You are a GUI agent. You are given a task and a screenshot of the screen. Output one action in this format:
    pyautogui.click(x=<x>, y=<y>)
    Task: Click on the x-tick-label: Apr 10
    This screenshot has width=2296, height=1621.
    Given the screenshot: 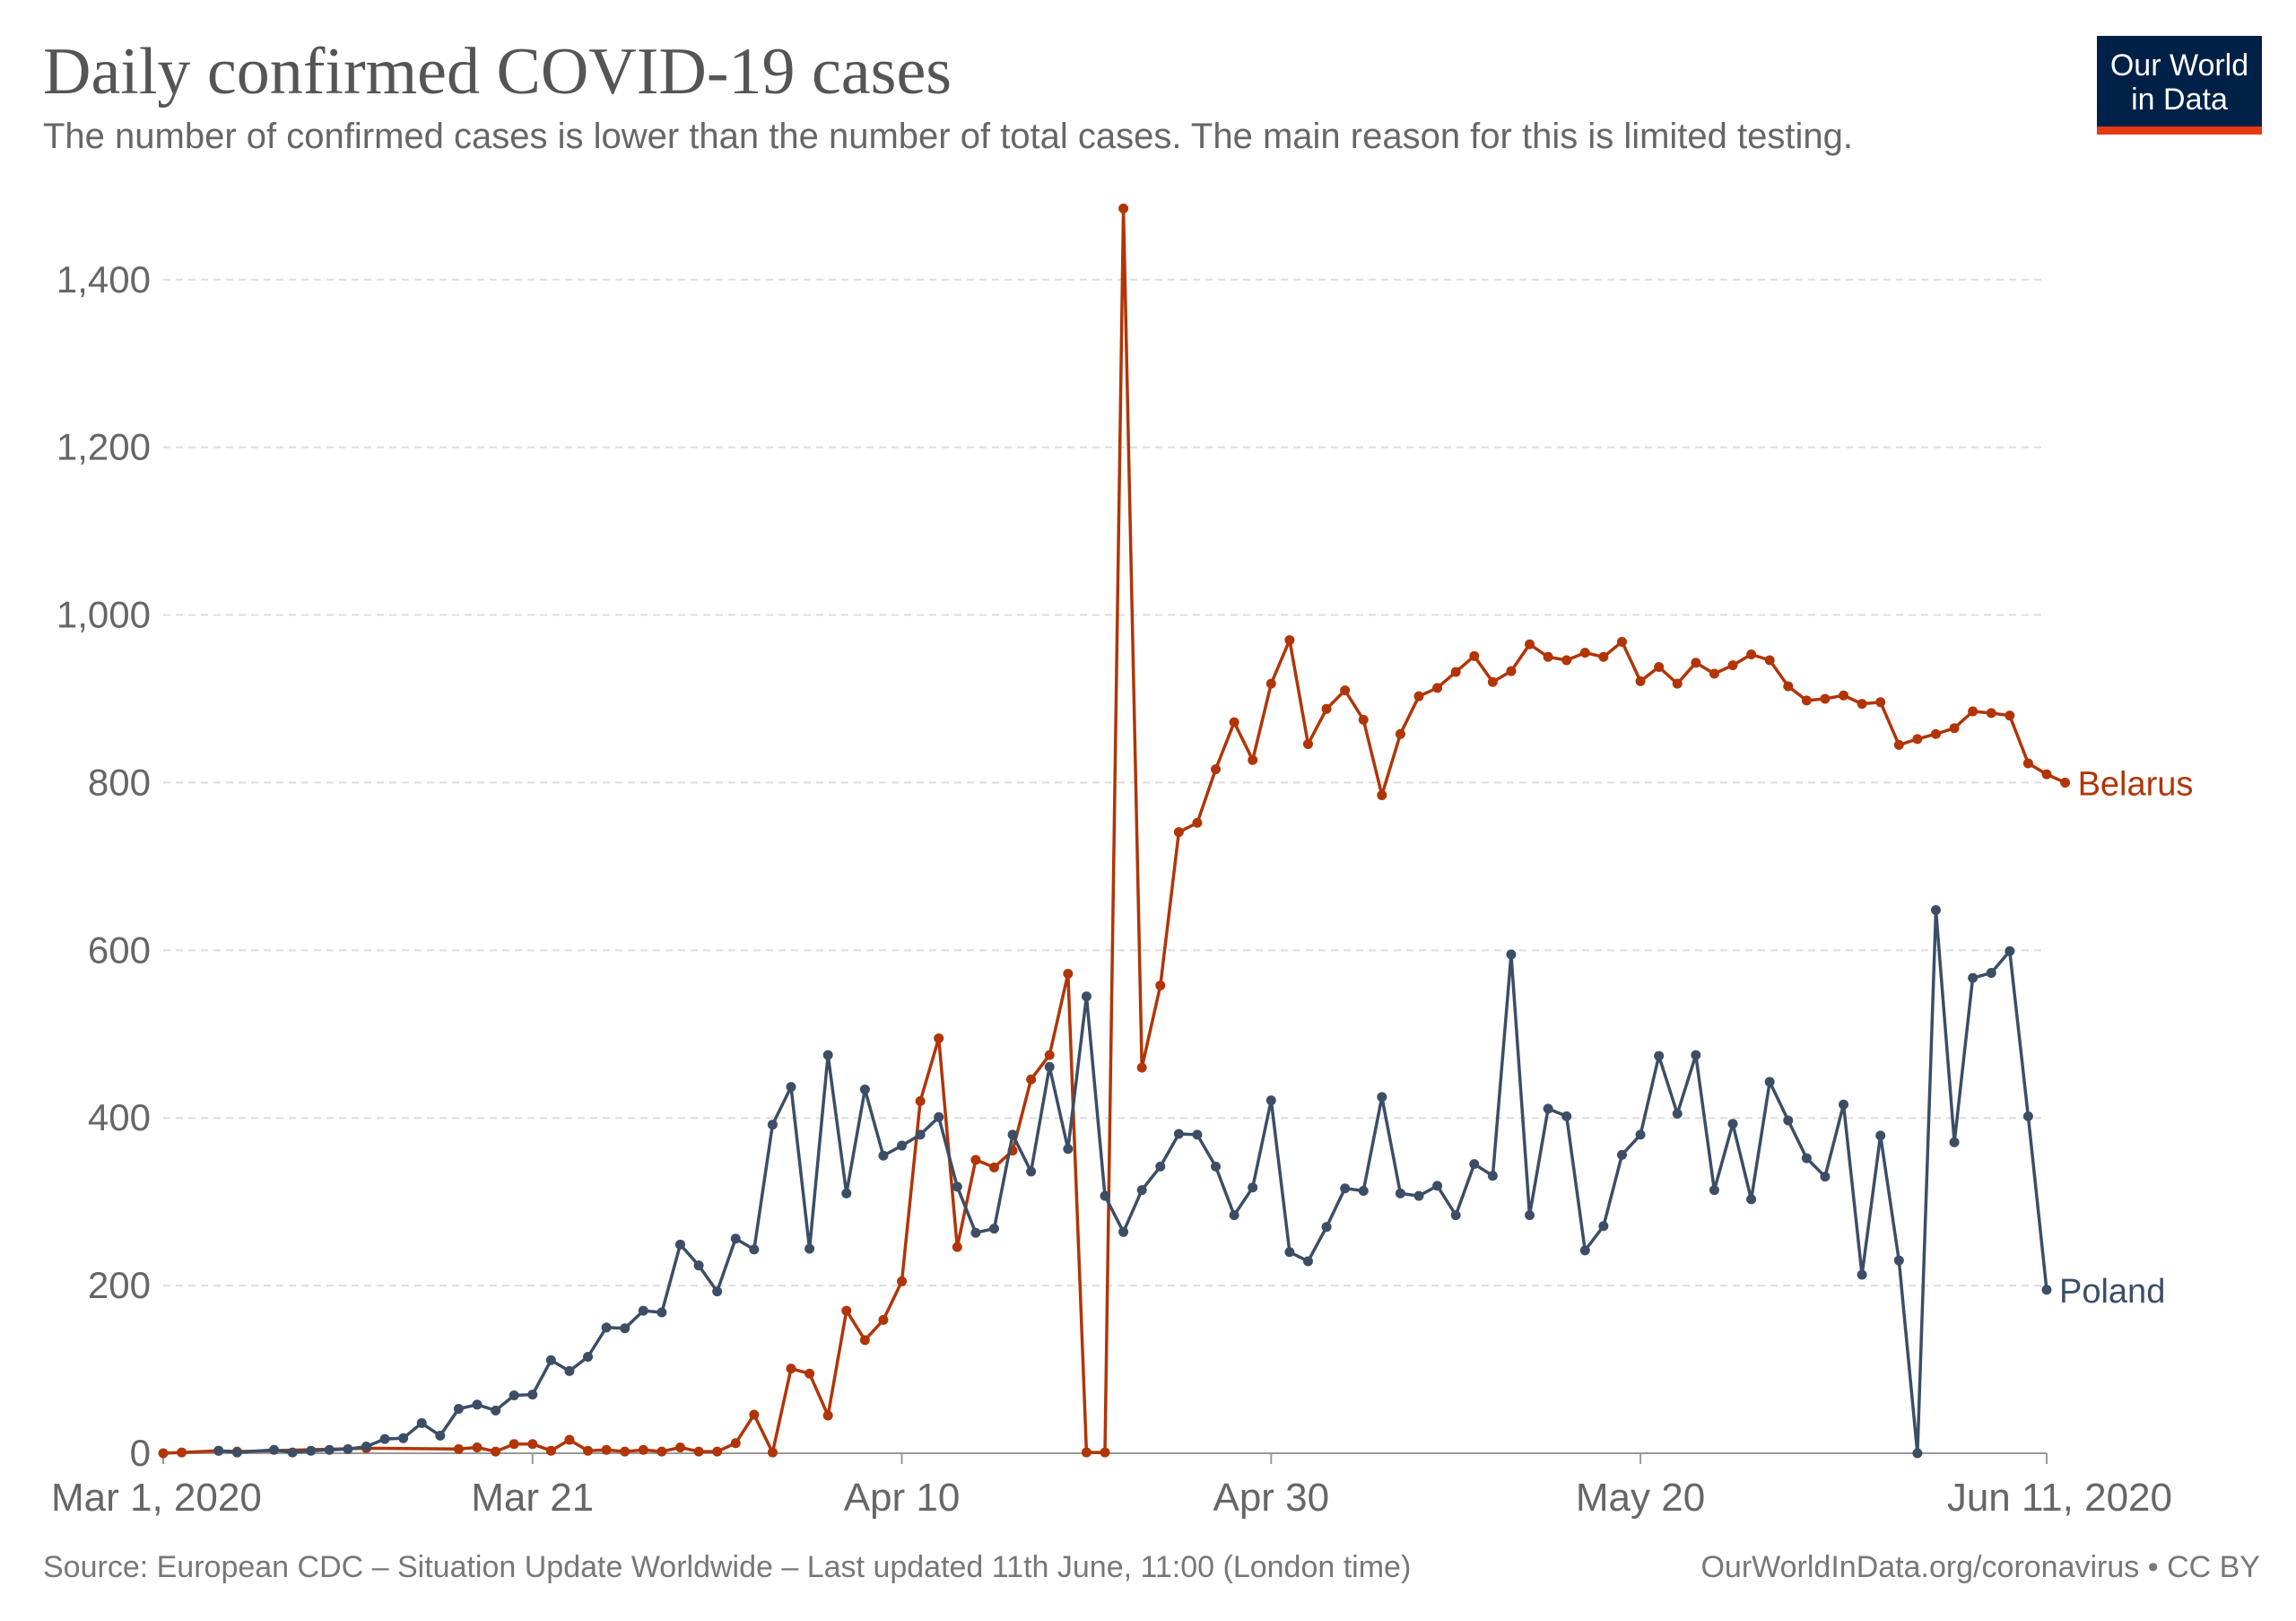 What is the action you would take?
    pyautogui.click(x=902, y=1498)
    